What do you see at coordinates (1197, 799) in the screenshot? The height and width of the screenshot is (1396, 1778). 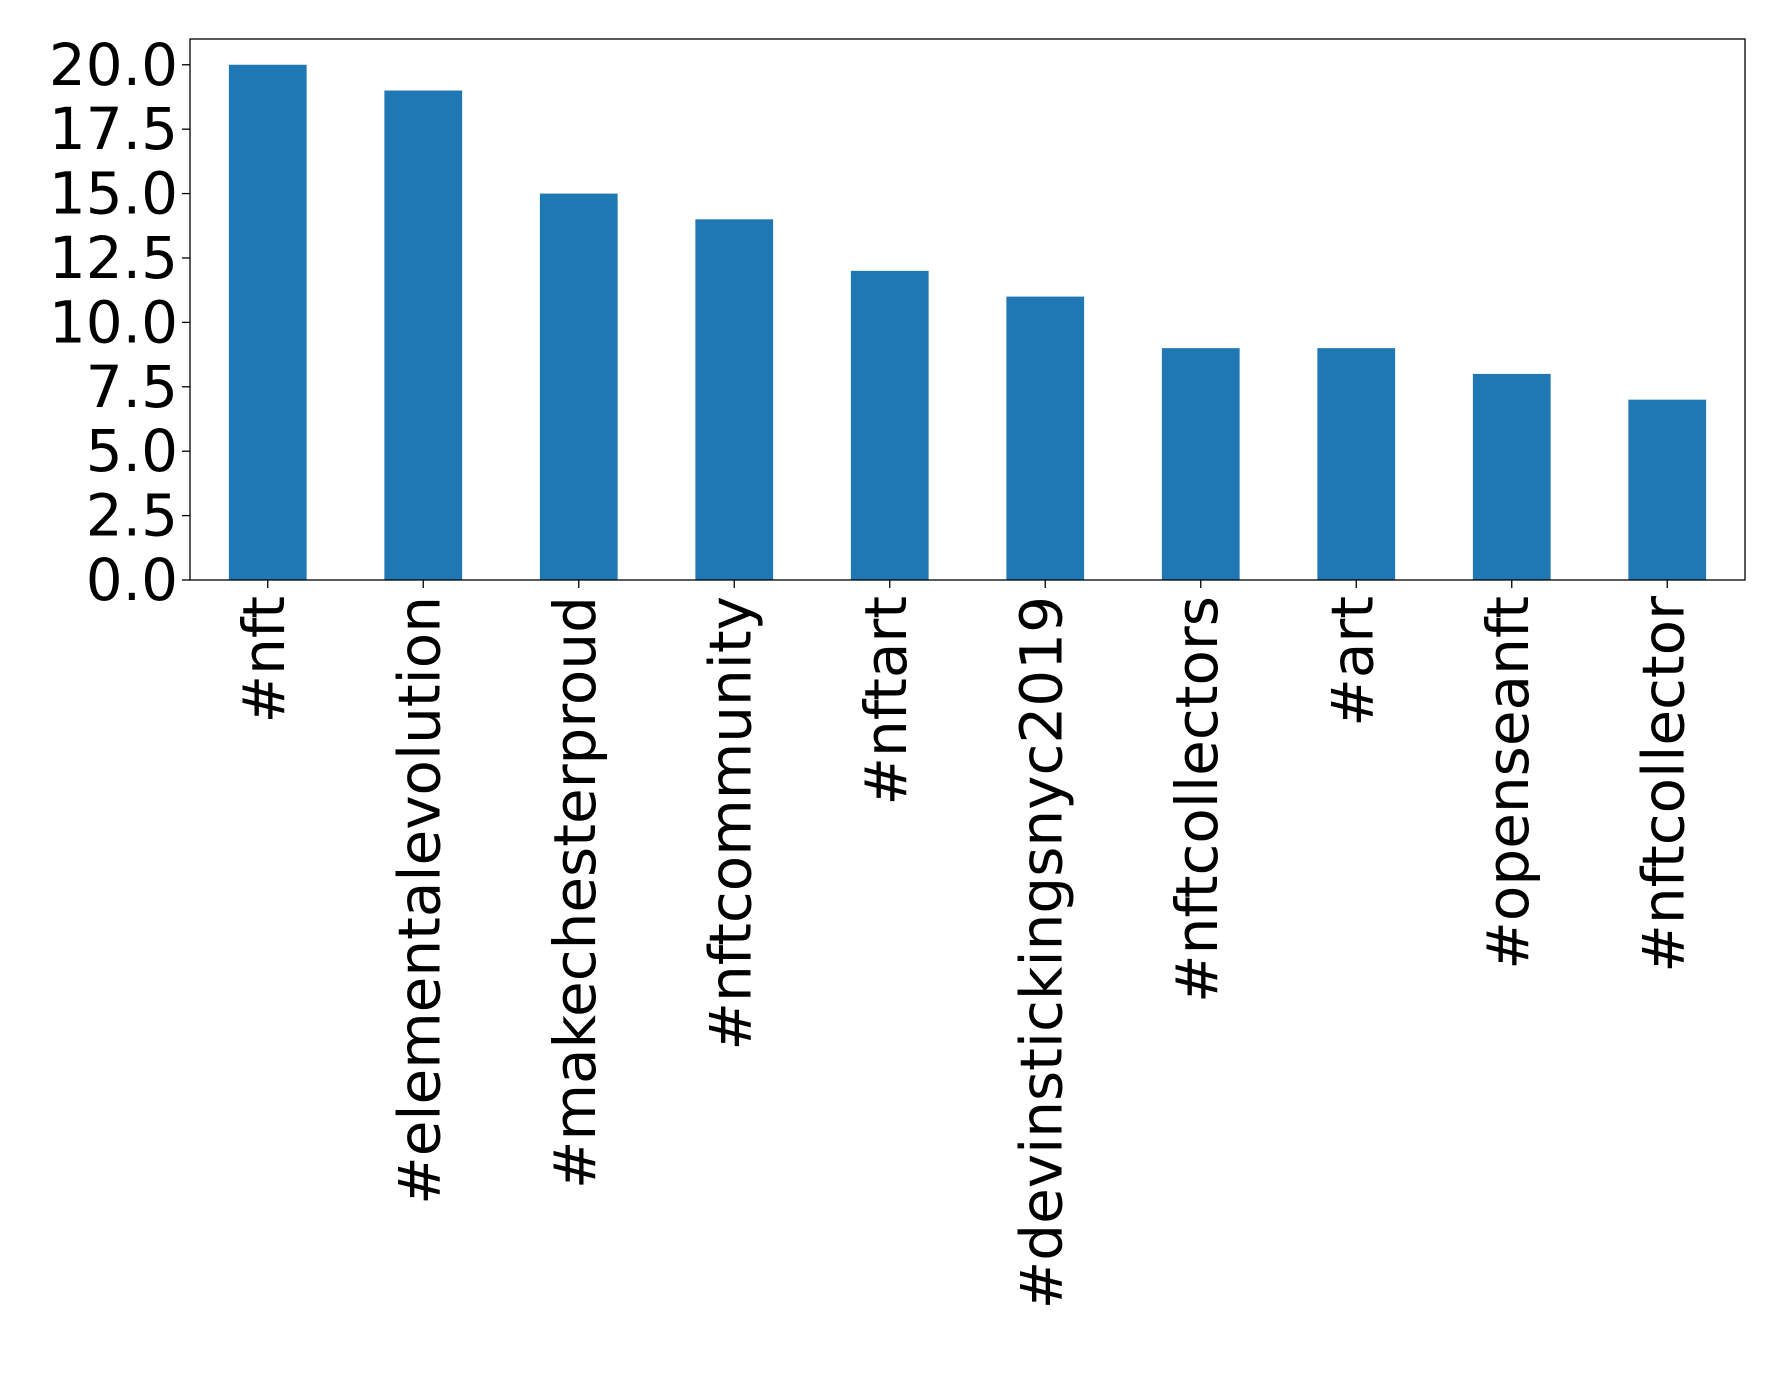 I see `x-tick-label: #nftcollectors` at bounding box center [1197, 799].